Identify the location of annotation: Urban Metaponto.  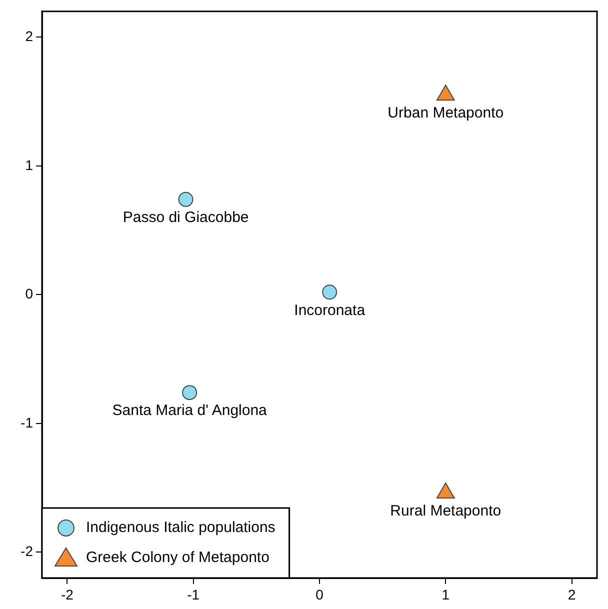
(446, 113).